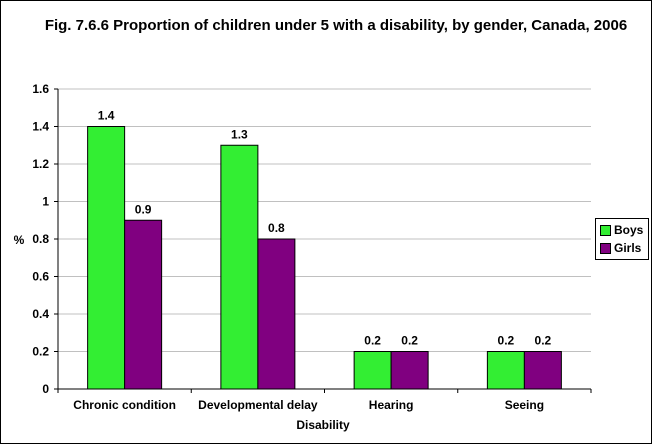 The height and width of the screenshot is (444, 652). Describe the element at coordinates (40, 127) in the screenshot. I see `y-tick-label: 1.4` at that location.